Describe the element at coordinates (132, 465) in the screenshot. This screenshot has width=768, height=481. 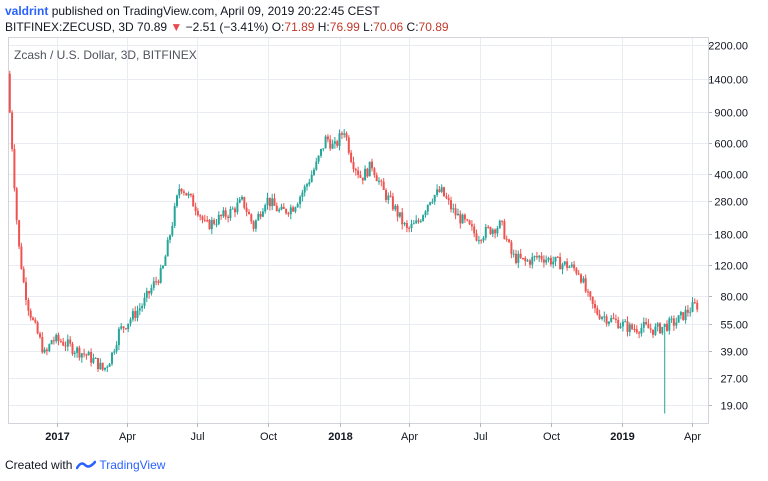
I see `tradingview-brand-link: TradingView` at that location.